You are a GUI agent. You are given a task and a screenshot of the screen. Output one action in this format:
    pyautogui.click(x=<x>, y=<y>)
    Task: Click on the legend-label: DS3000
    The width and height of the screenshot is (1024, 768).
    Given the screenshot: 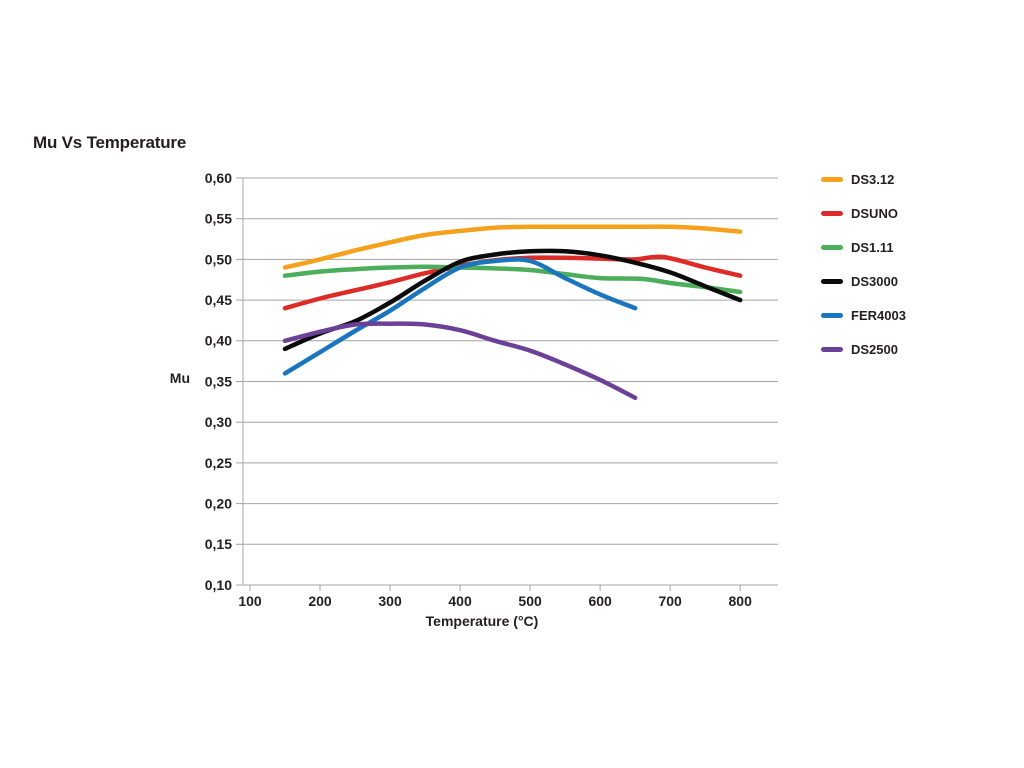 What is the action you would take?
    pyautogui.click(x=874, y=281)
    